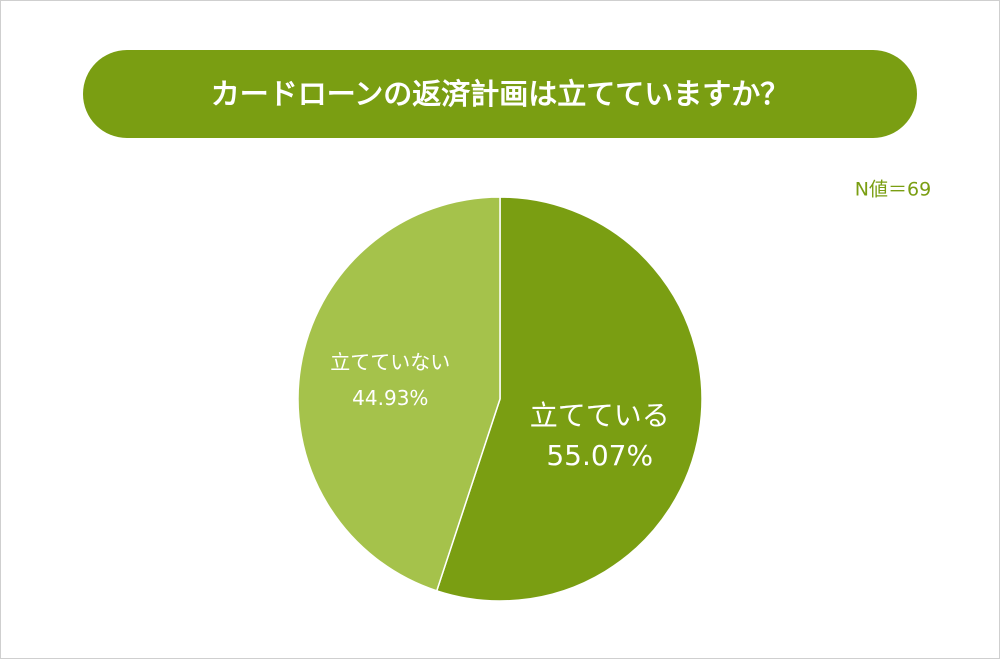 This screenshot has width=1000, height=659. Describe the element at coordinates (600, 415) in the screenshot. I see `slice-label: 立てている` at that location.